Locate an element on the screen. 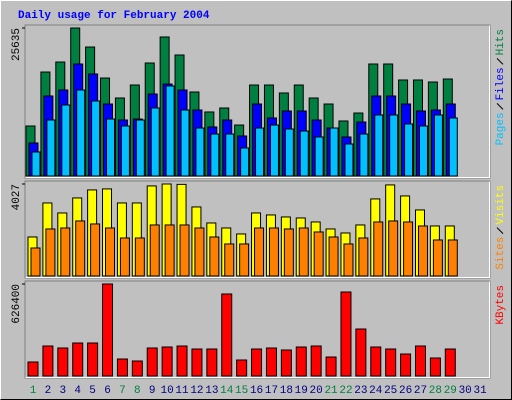 Image resolution: width=512 pixels, height=400 pixels. x-tick-label: 31 is located at coordinates (480, 391).